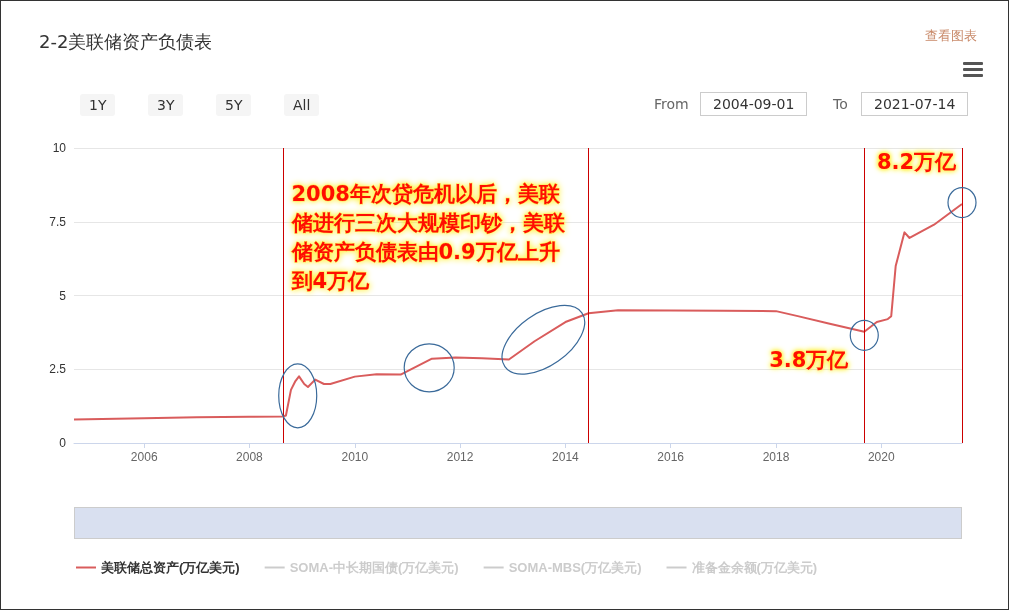 This screenshot has height=610, width=1009. What do you see at coordinates (809, 360) in the screenshot?
I see `annotation: 3.8万亿` at bounding box center [809, 360].